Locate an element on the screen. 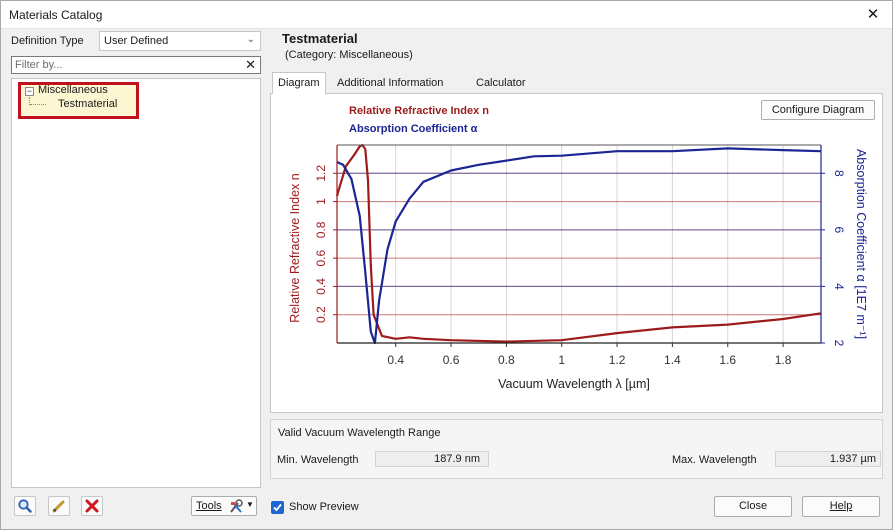 This screenshot has height=531, width=893. max-wavelength-value: 1.937 µm is located at coordinates (828, 459).